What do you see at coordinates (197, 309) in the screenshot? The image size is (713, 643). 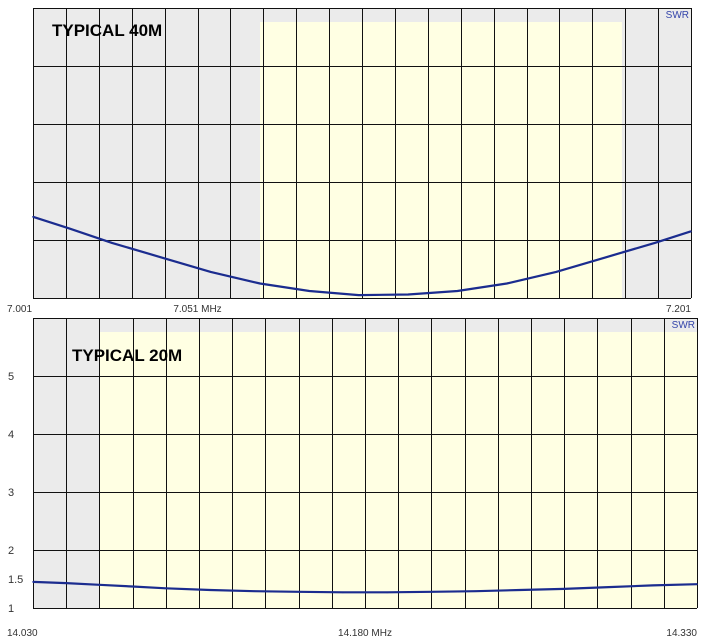 I see `x-tick-label: 7.051 MHz` at bounding box center [197, 309].